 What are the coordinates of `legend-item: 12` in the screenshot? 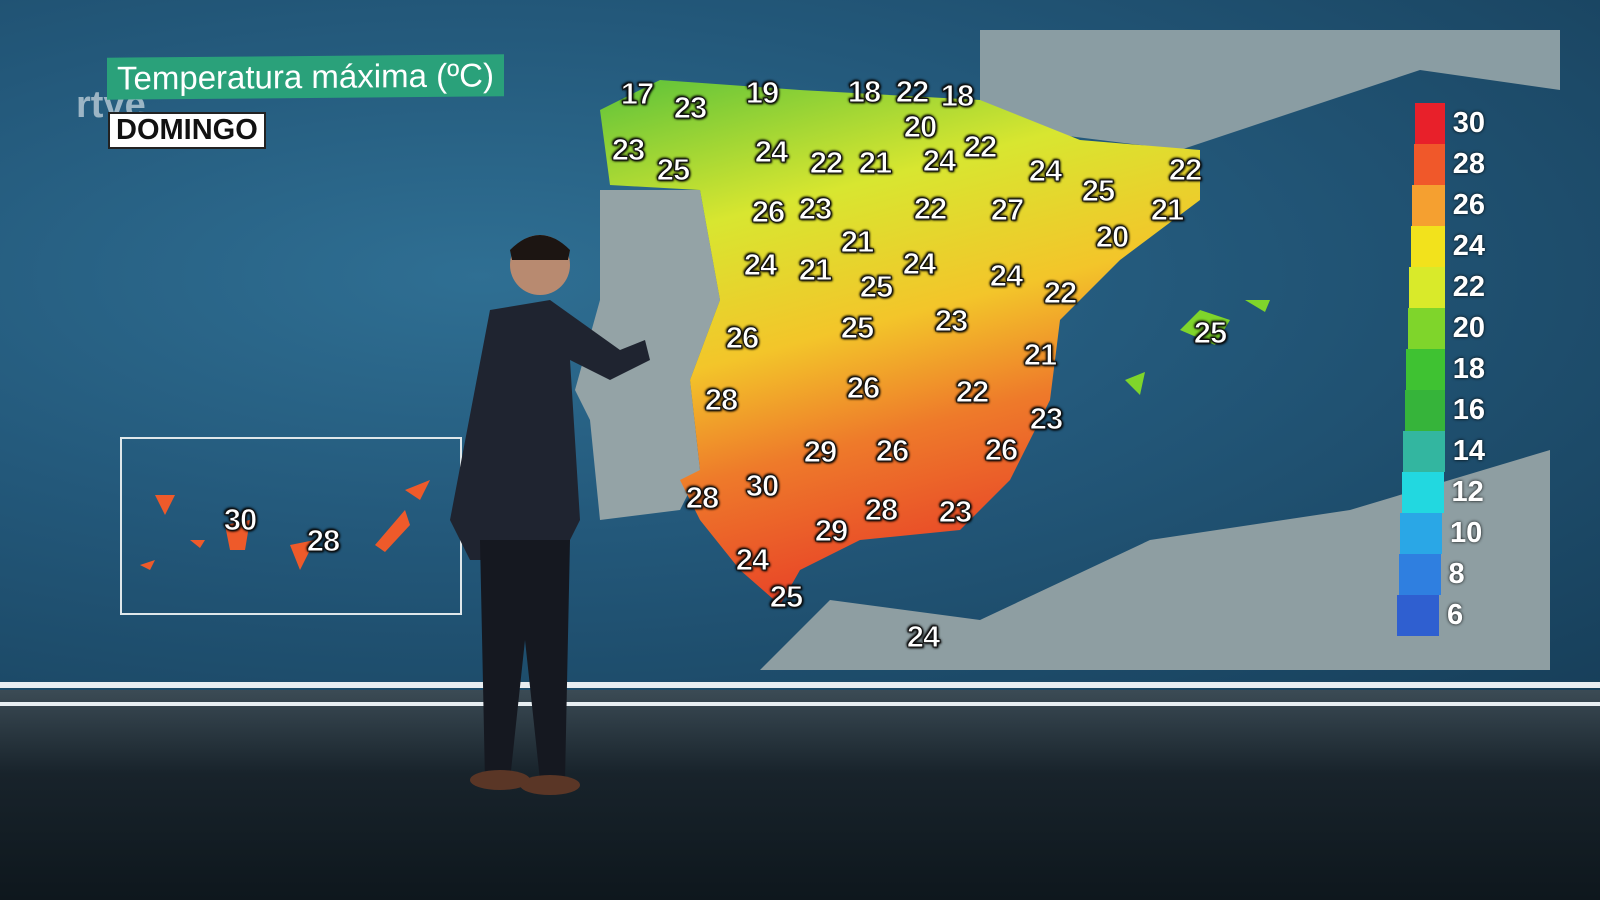 It's located at (1440, 492).